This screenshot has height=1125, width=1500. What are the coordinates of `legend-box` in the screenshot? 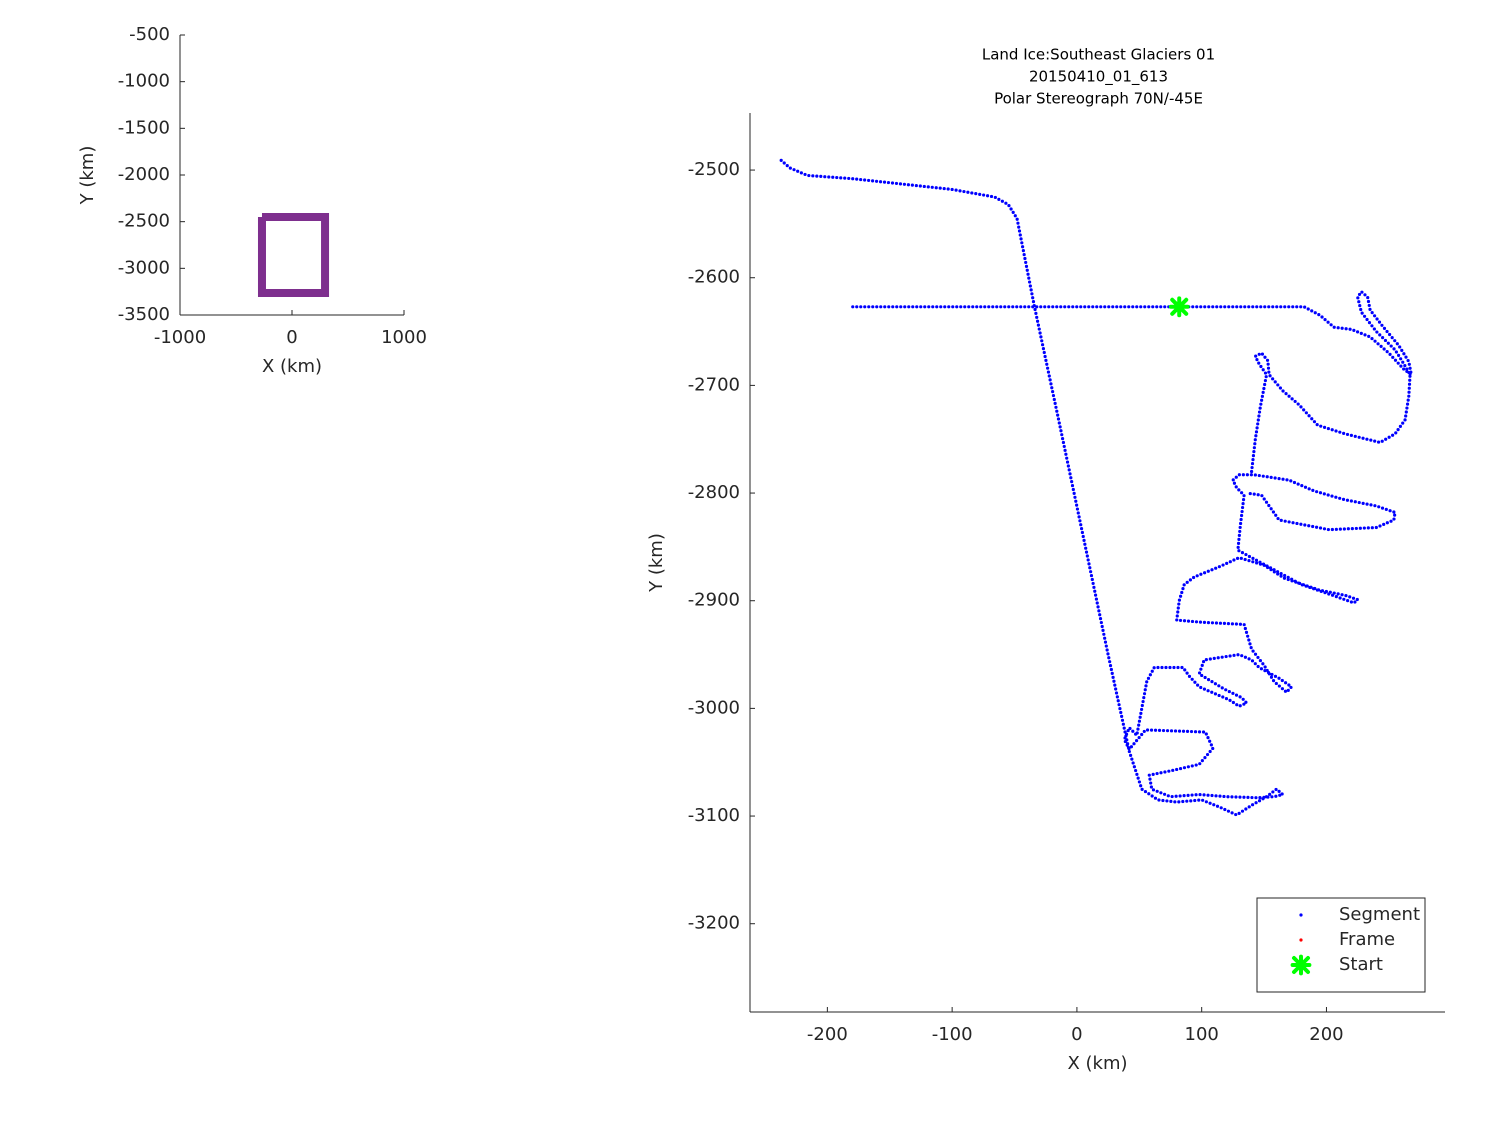 It's located at (1341, 945).